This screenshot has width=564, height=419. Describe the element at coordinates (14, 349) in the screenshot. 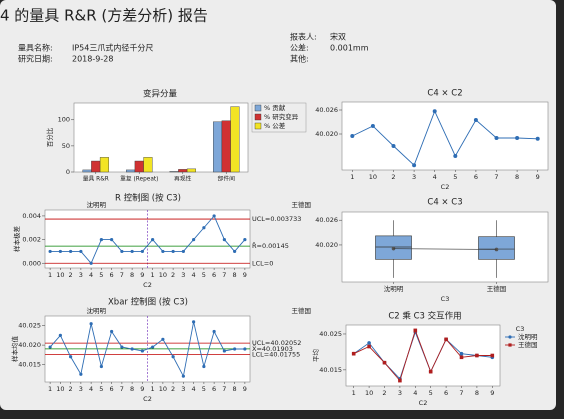

I see `y-axis-label: 样本均值` at that location.